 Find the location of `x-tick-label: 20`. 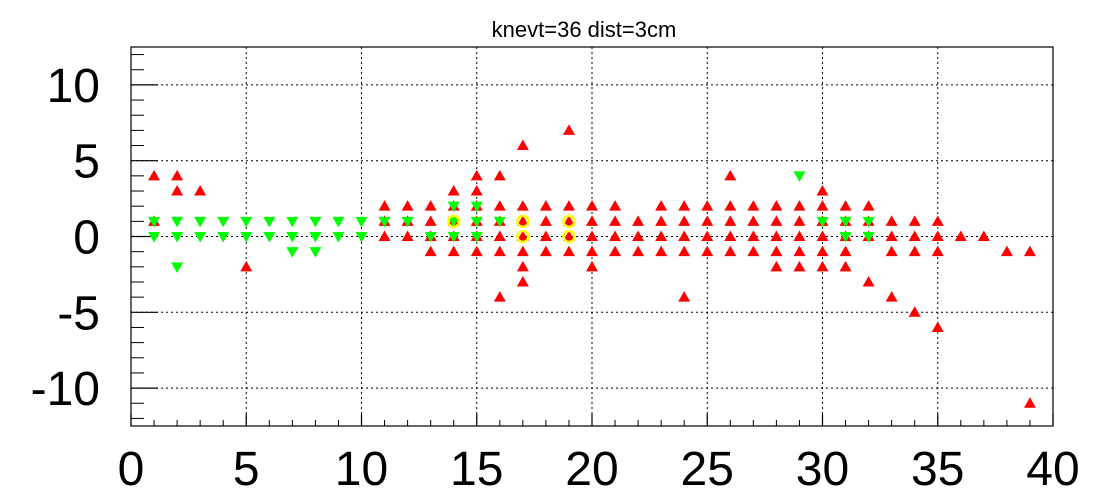

x-tick-label: 20 is located at coordinates (591, 469).